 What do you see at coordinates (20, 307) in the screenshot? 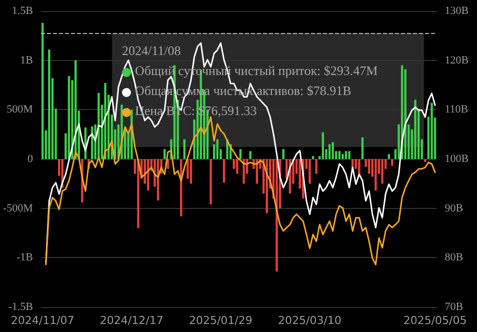
I see `y-tick-label: -1.5B` at bounding box center [20, 307].